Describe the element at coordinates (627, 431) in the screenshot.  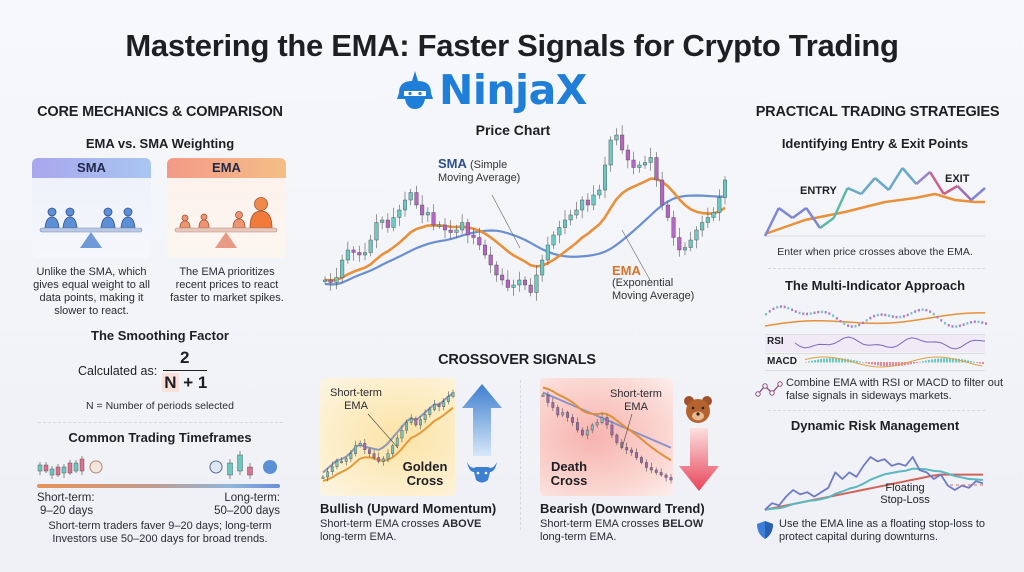
I see `short-term-pointer` at that location.